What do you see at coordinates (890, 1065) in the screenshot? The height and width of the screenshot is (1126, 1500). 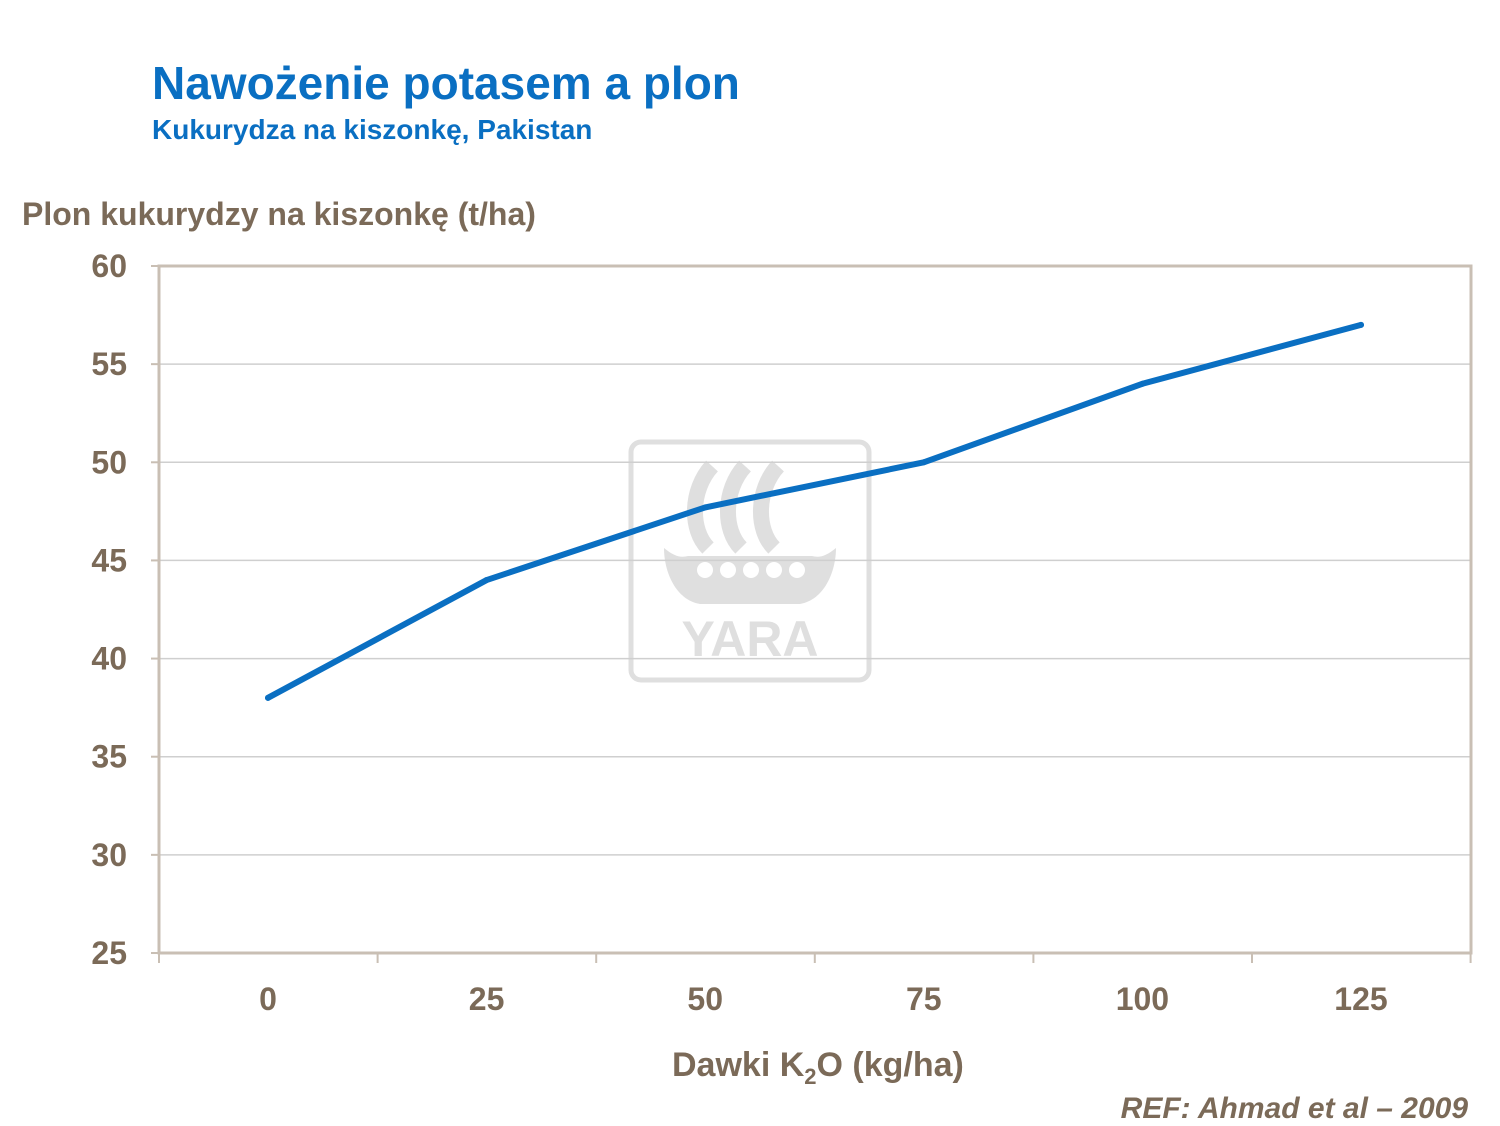 I see `x-axis-label-tail: O (kg/ha)` at bounding box center [890, 1065].